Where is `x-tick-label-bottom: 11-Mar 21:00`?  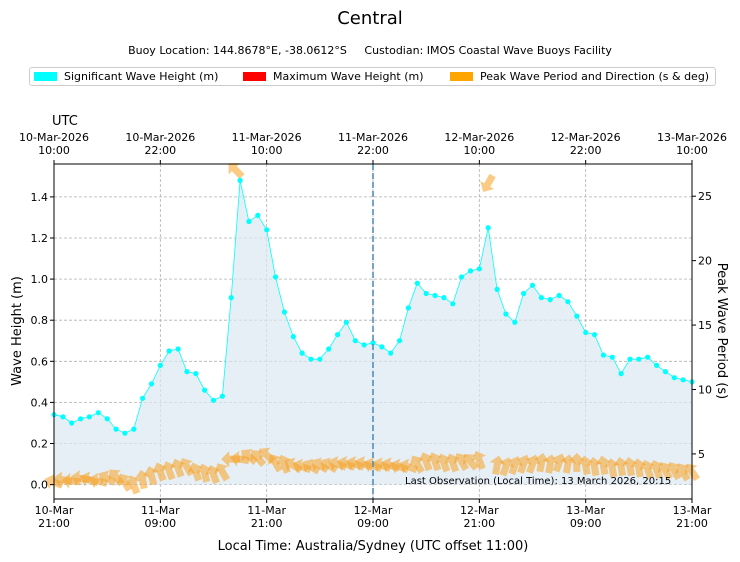 x-tick-label-bottom: 11-Mar 21:00 is located at coordinates (266, 517).